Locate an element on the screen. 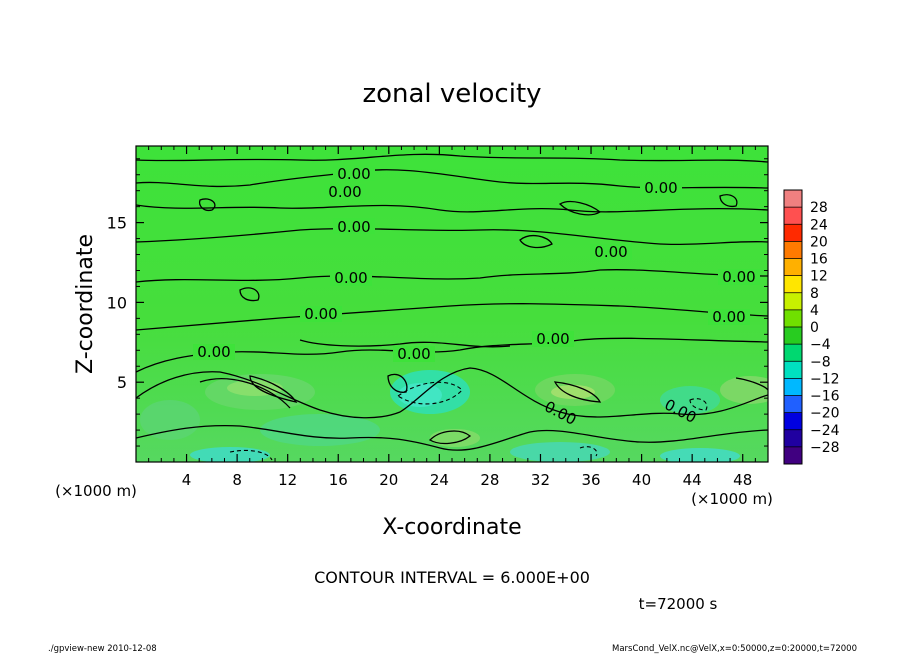 The height and width of the screenshot is (654, 904). colorbar-label: −20 is located at coordinates (825, 414).